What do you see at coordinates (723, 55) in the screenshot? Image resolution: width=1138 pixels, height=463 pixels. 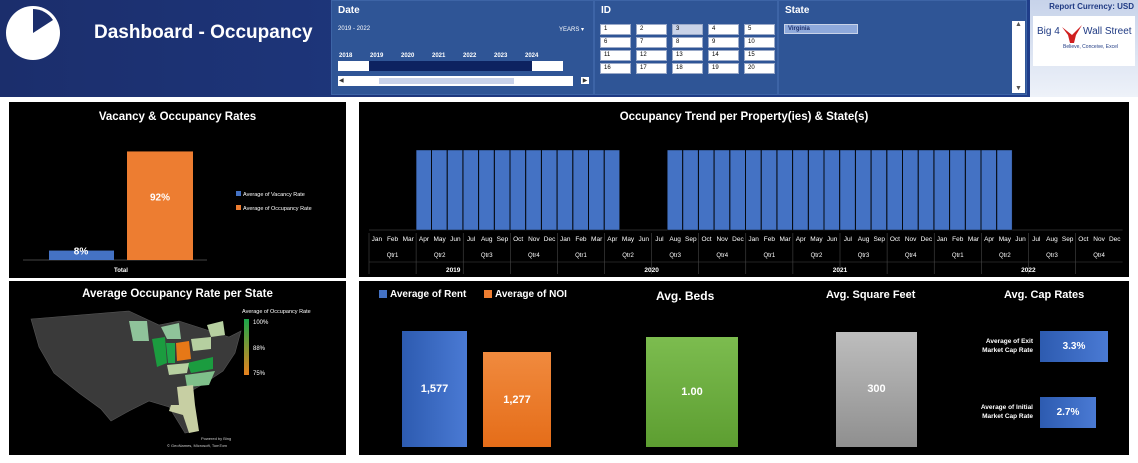 I see `id-item-14: 14` at bounding box center [723, 55].